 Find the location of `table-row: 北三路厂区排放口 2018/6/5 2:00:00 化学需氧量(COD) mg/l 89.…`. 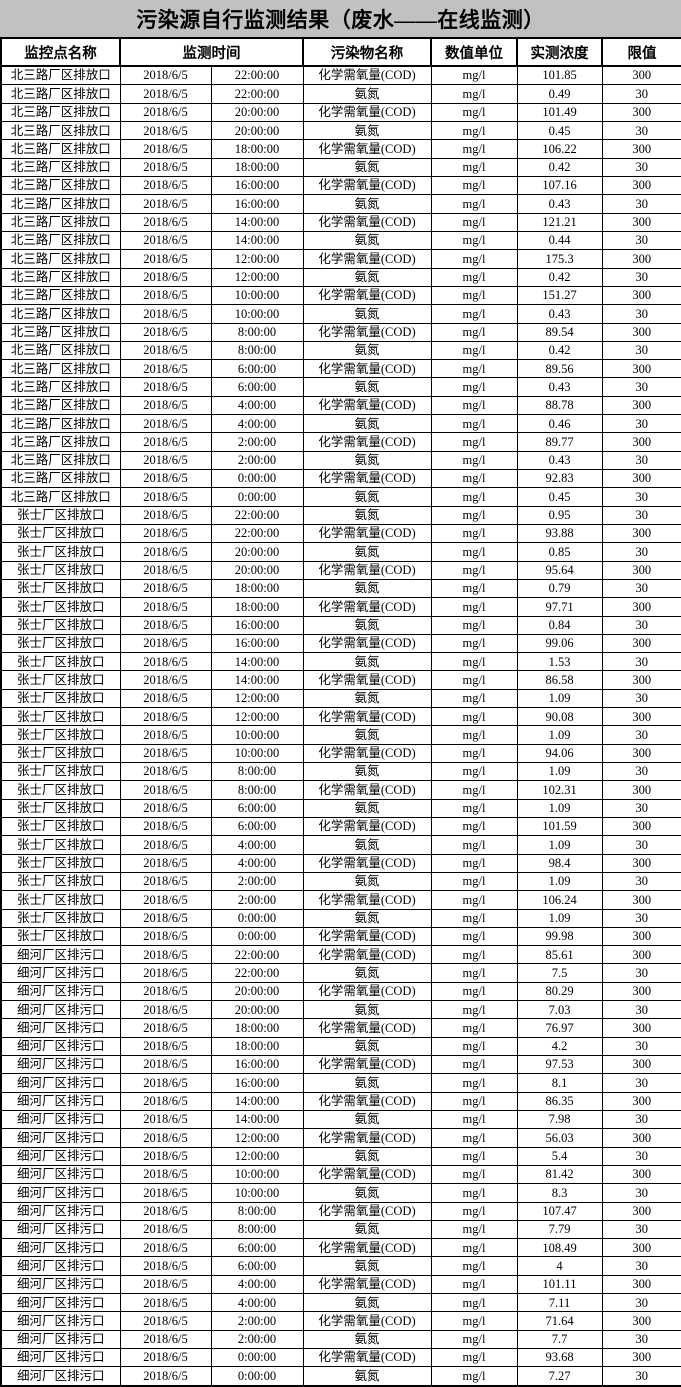

table-row: 北三路厂区排放口 2018/6/5 2:00:00 化学需氧量(COD) mg/l 89.… is located at coordinates (340, 442).